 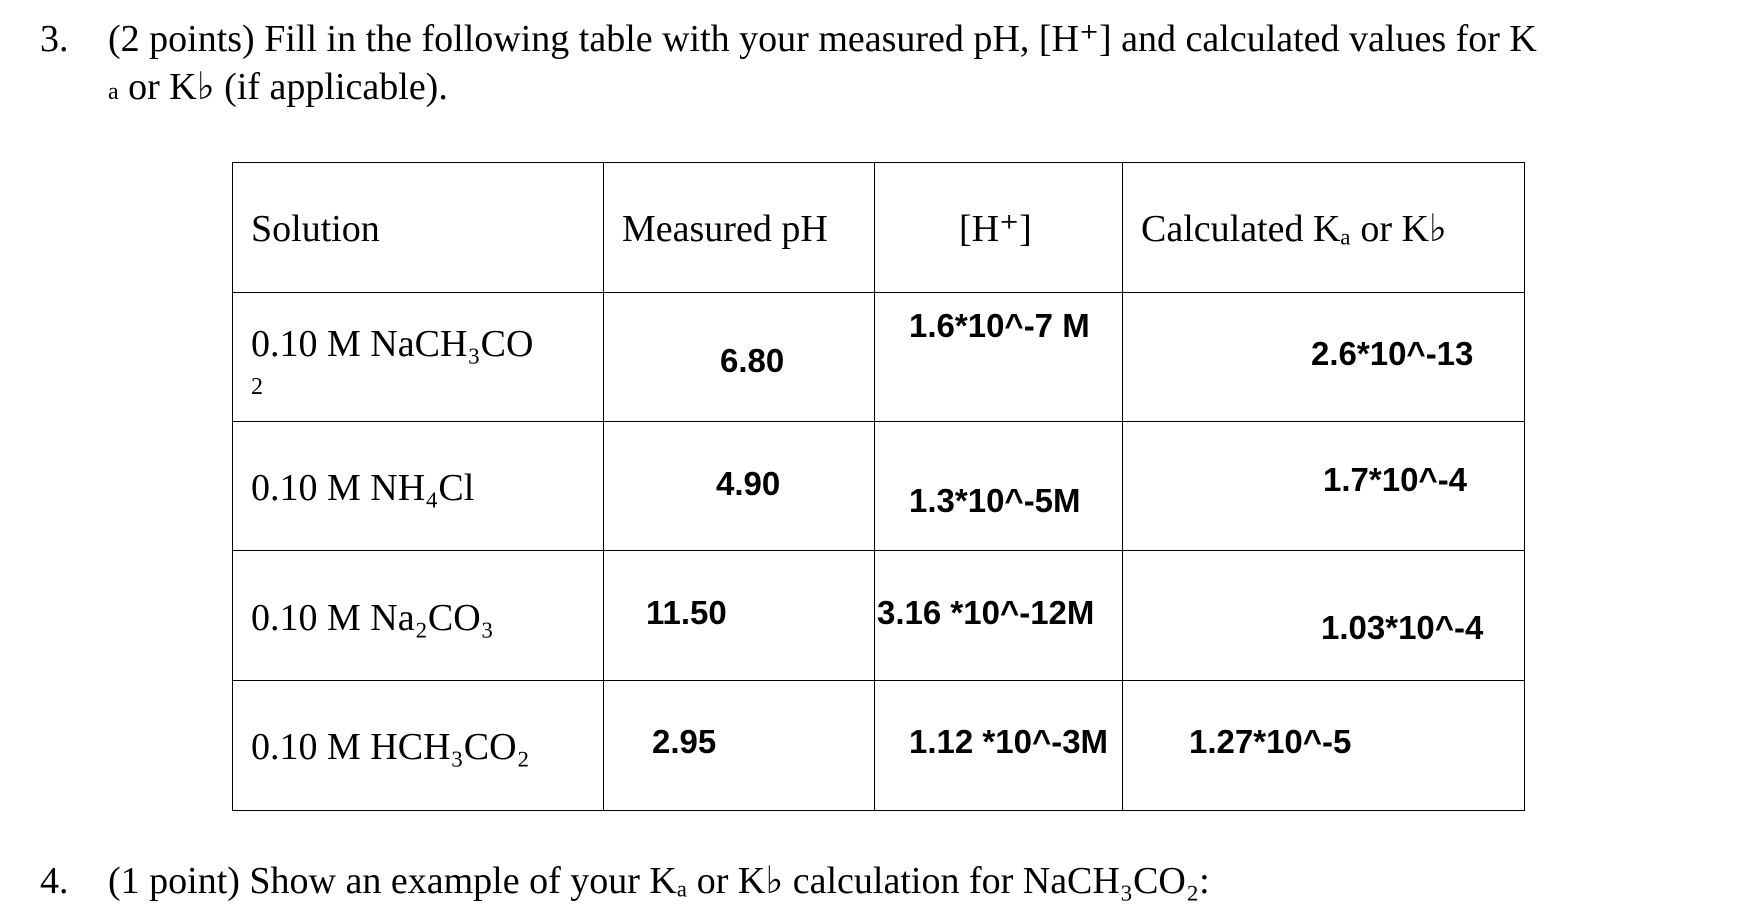 I want to click on header-cell-h-ion: [H⁺], so click(x=998, y=227).